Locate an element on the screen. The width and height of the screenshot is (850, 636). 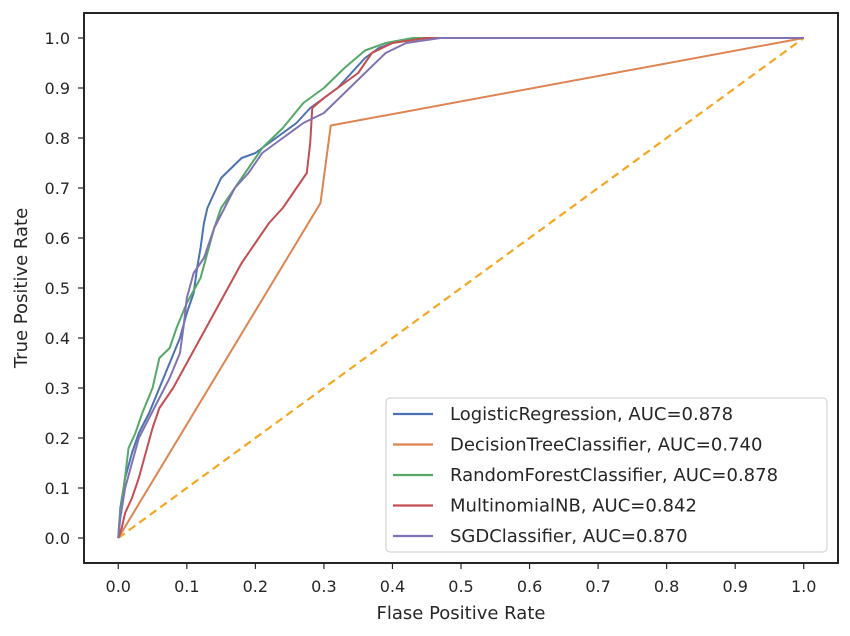
legend-label-3: MultinomialNB, AUC=0.842 is located at coordinates (573, 506).